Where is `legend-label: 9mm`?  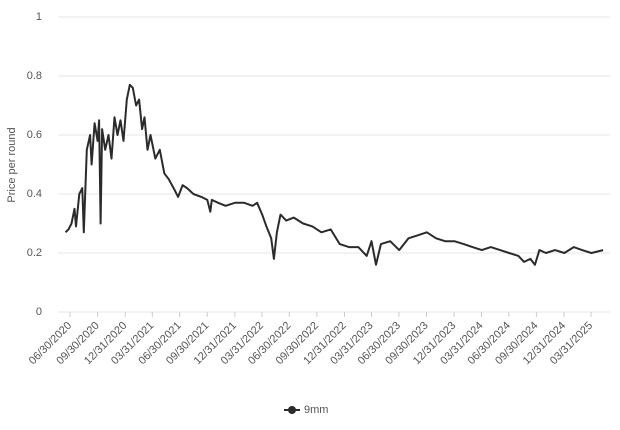
legend-label: 9mm is located at coordinates (316, 410).